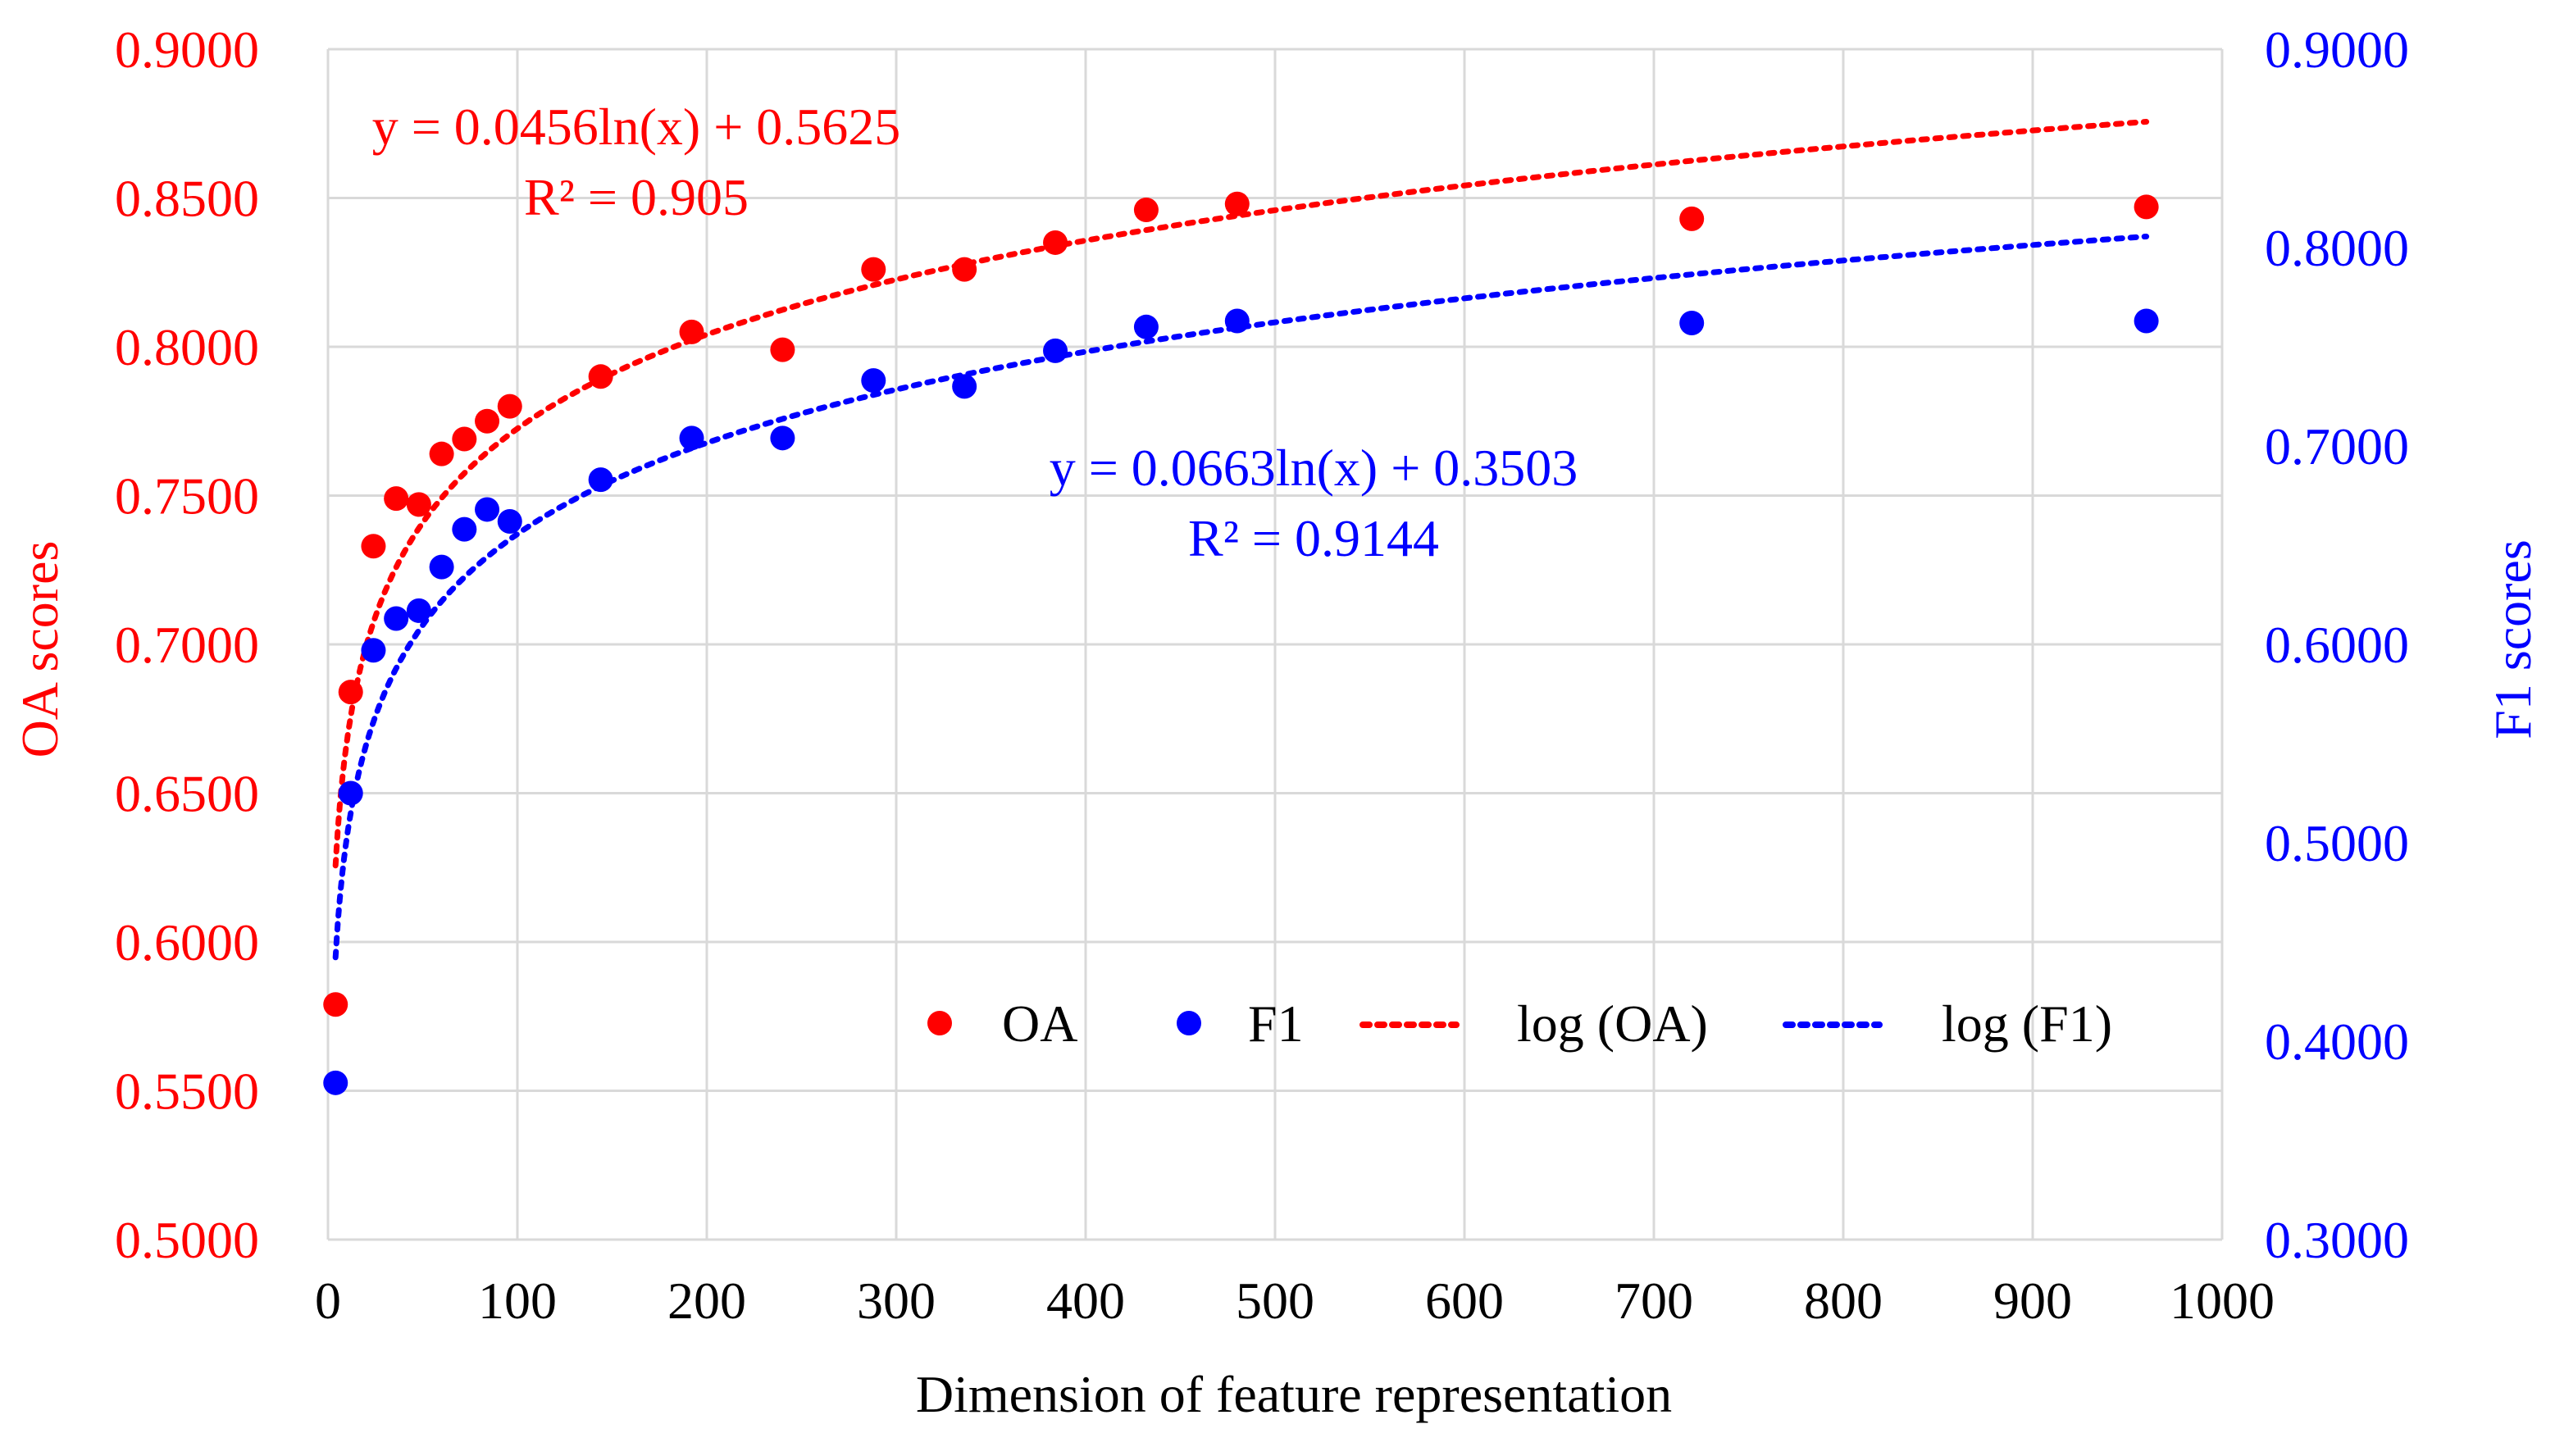  Describe the element at coordinates (1464, 1301) in the screenshot. I see `x-tick-label: 600` at that location.